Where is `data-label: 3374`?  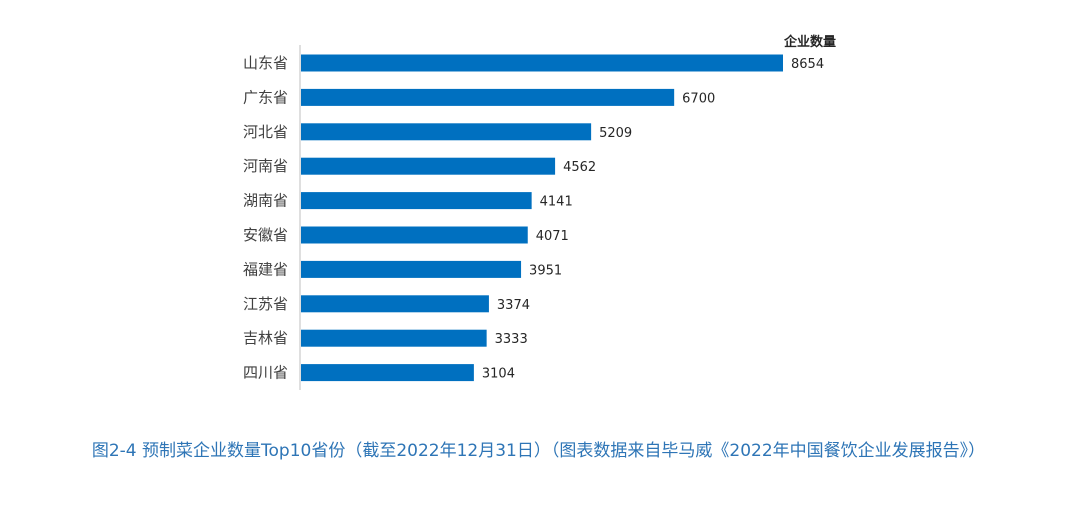
data-label: 3374 is located at coordinates (513, 305).